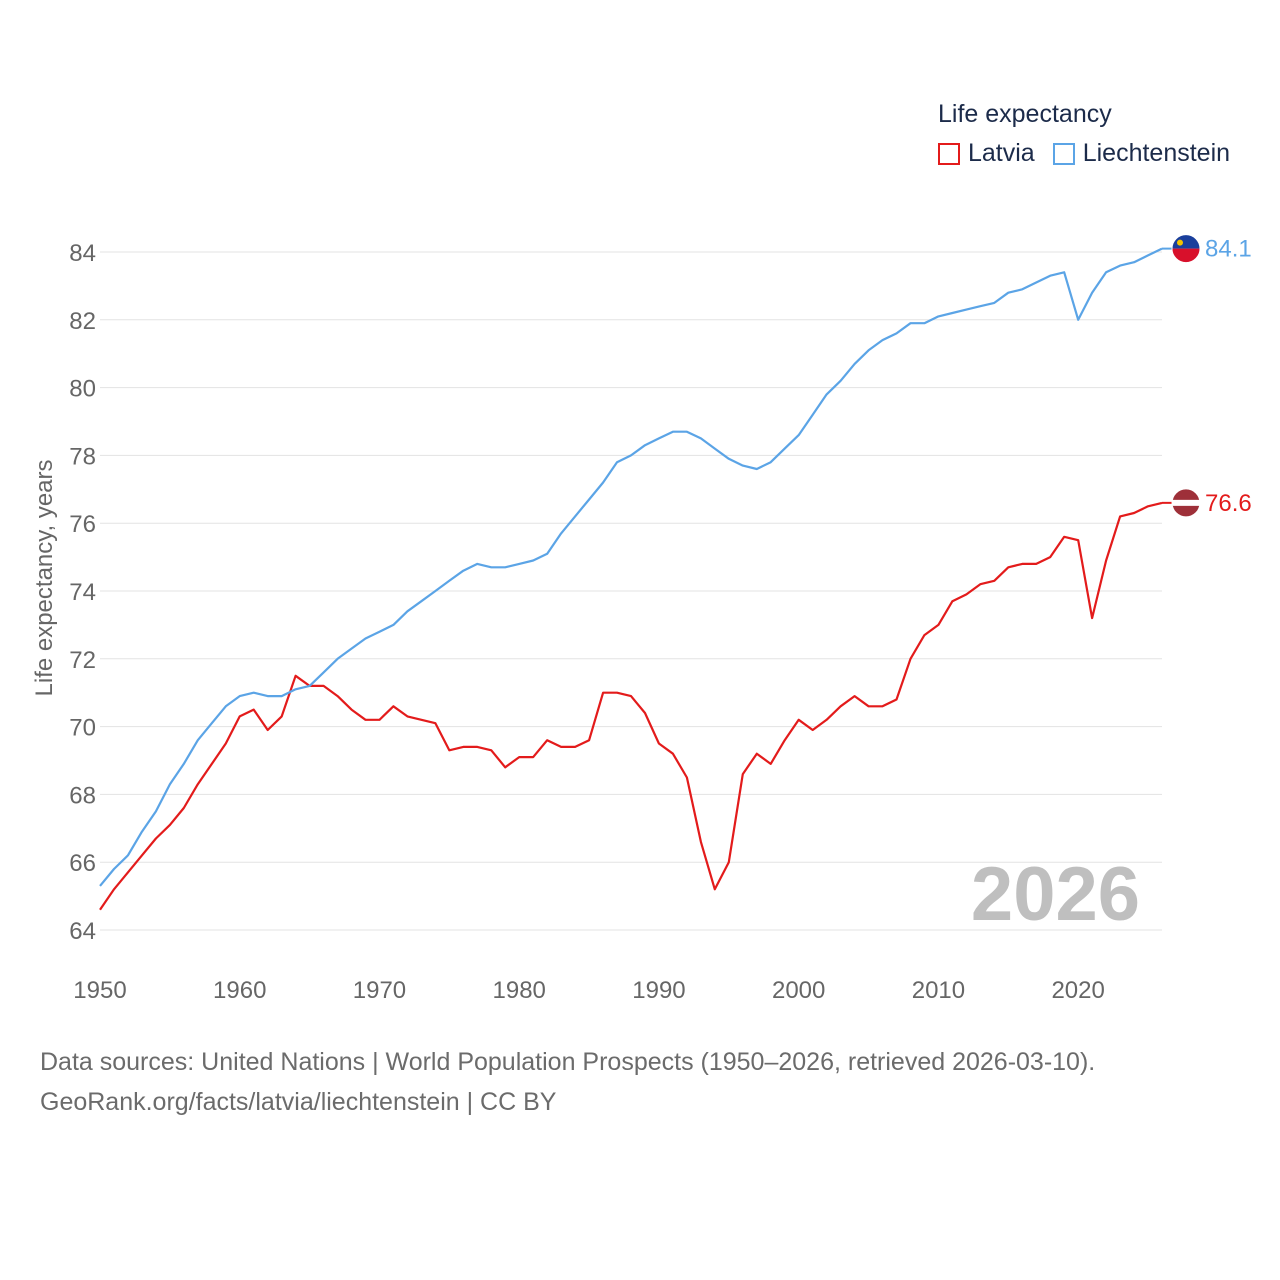 This screenshot has height=1280, width=1280. Describe the element at coordinates (1063, 153) in the screenshot. I see `legend-swatch-liechtenstein` at that location.